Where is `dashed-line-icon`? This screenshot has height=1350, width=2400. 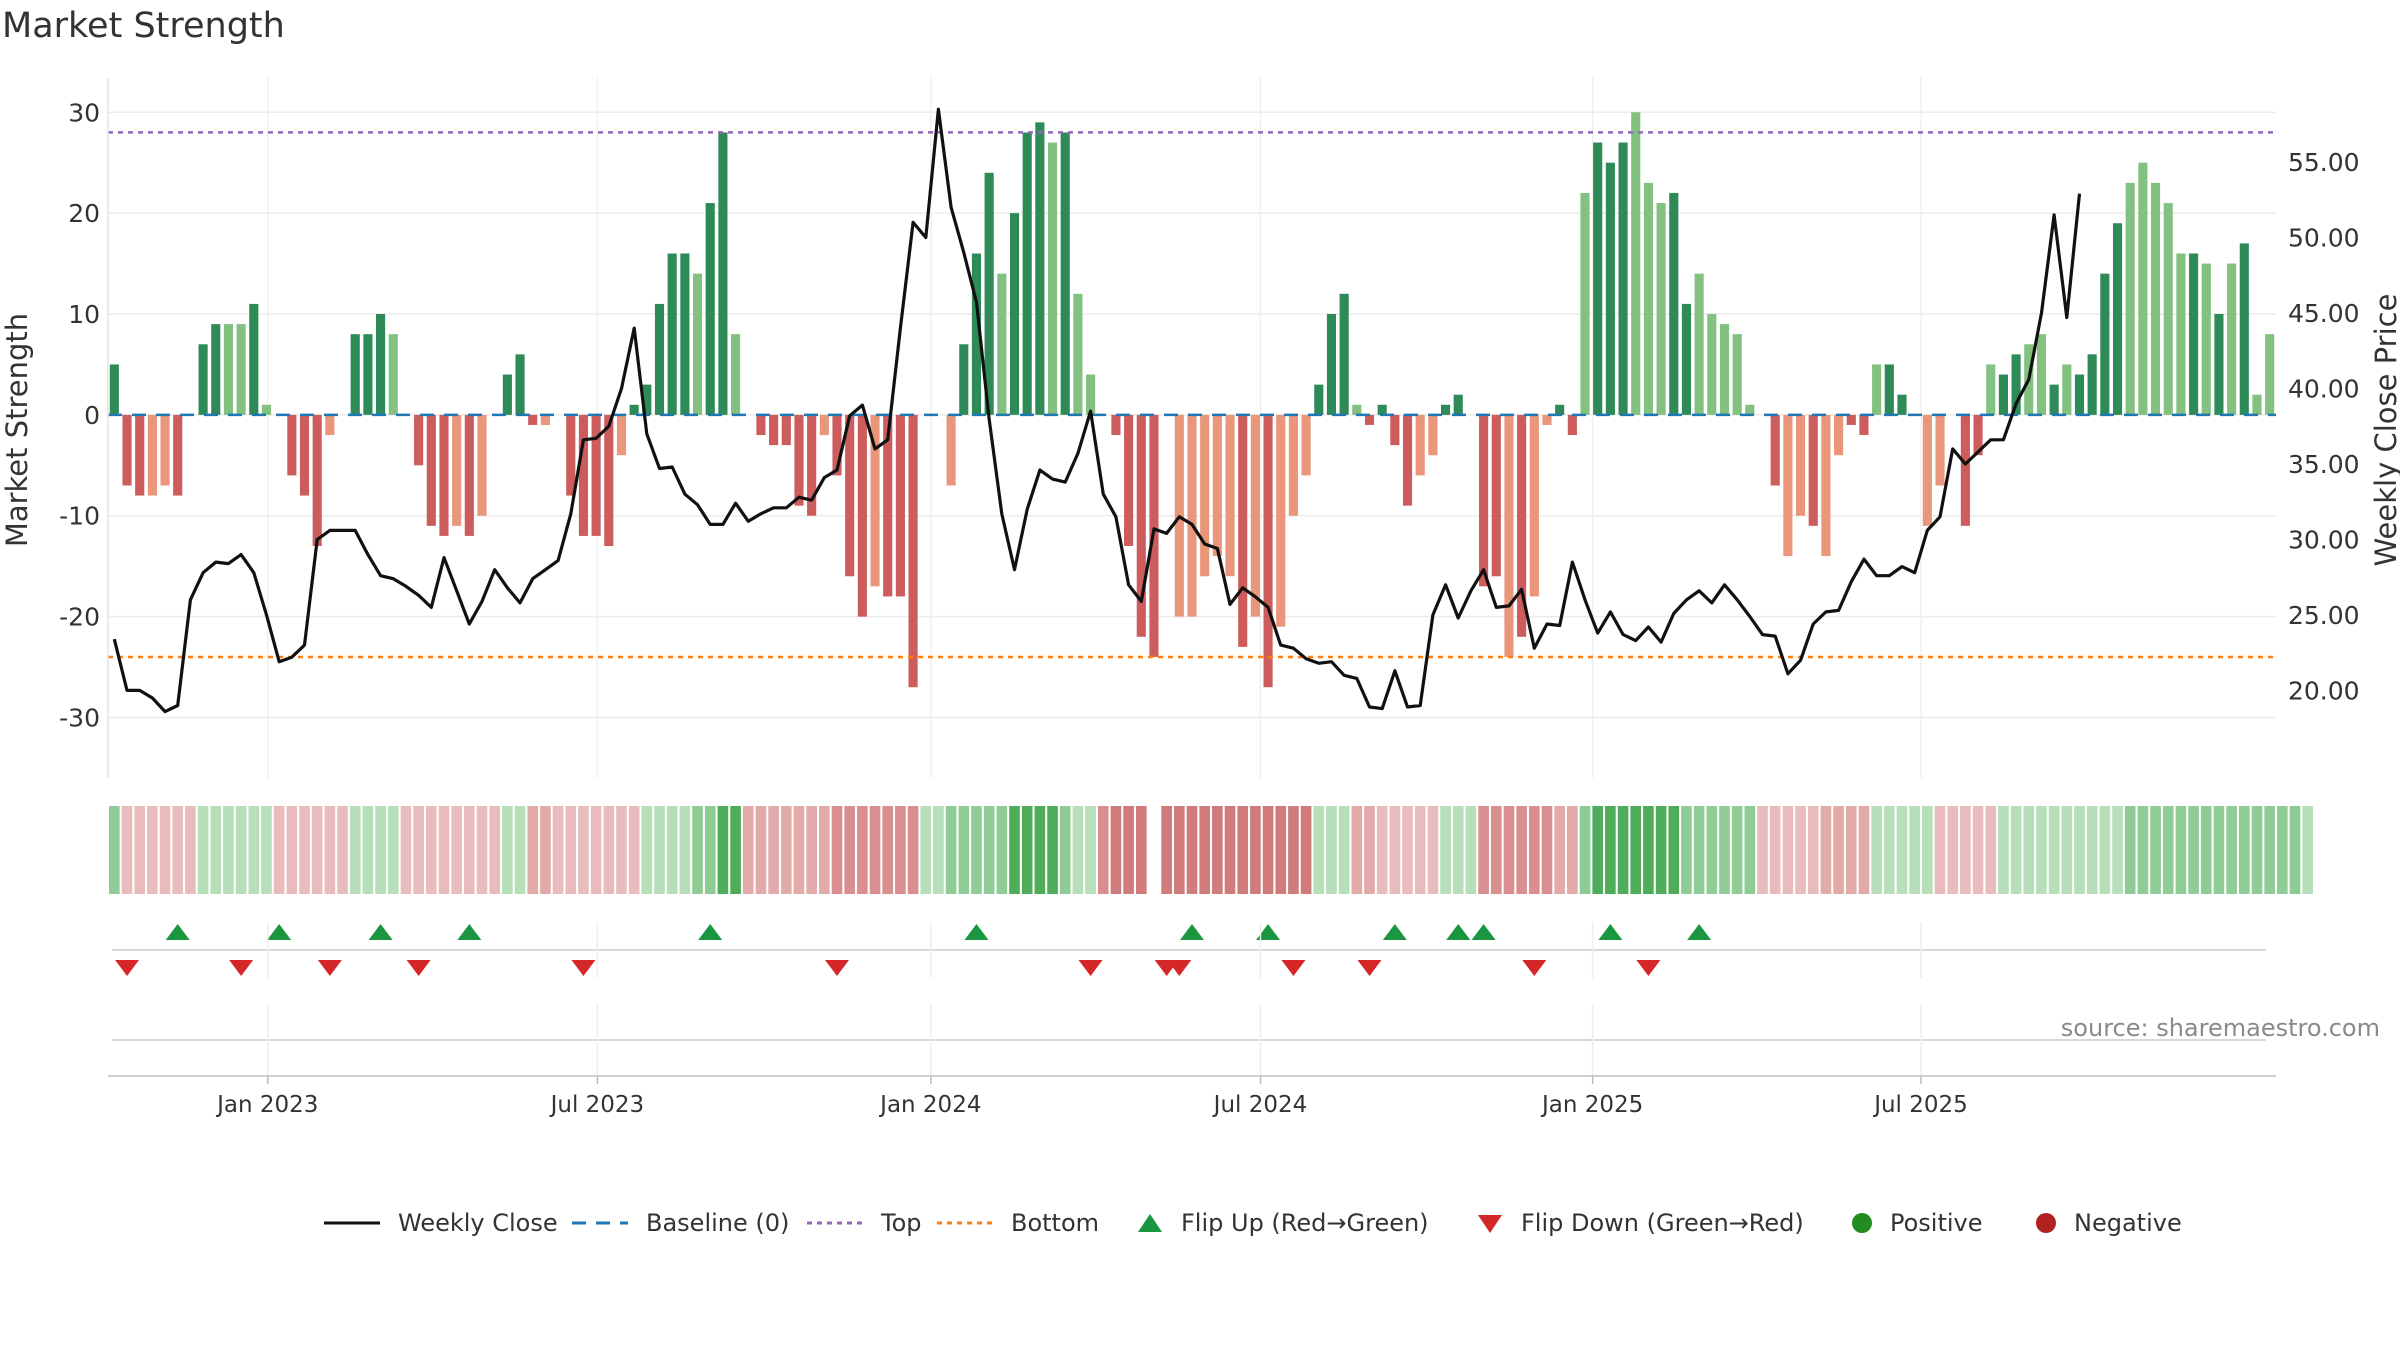 dashed-line-icon is located at coordinates (600, 1223).